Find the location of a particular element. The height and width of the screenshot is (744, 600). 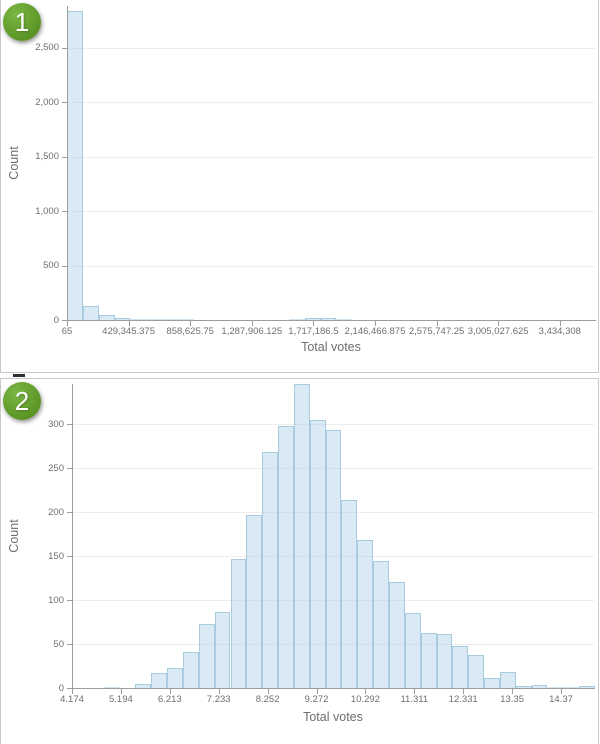

y-axis-tick-label: 2,000 is located at coordinates (47, 102).